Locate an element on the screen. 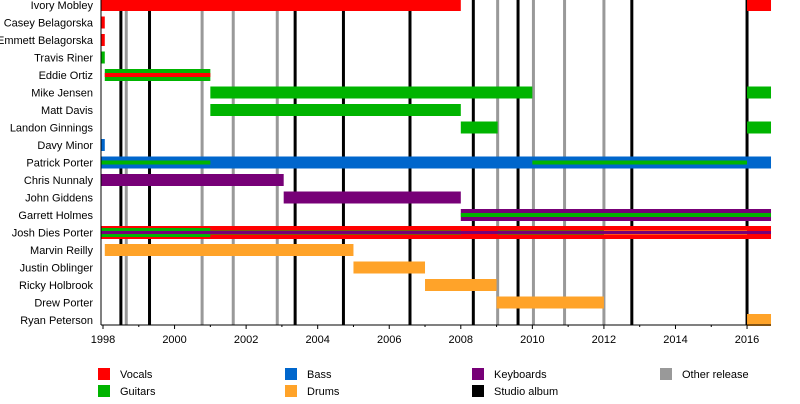  legend-swatch-vocals is located at coordinates (104, 374).